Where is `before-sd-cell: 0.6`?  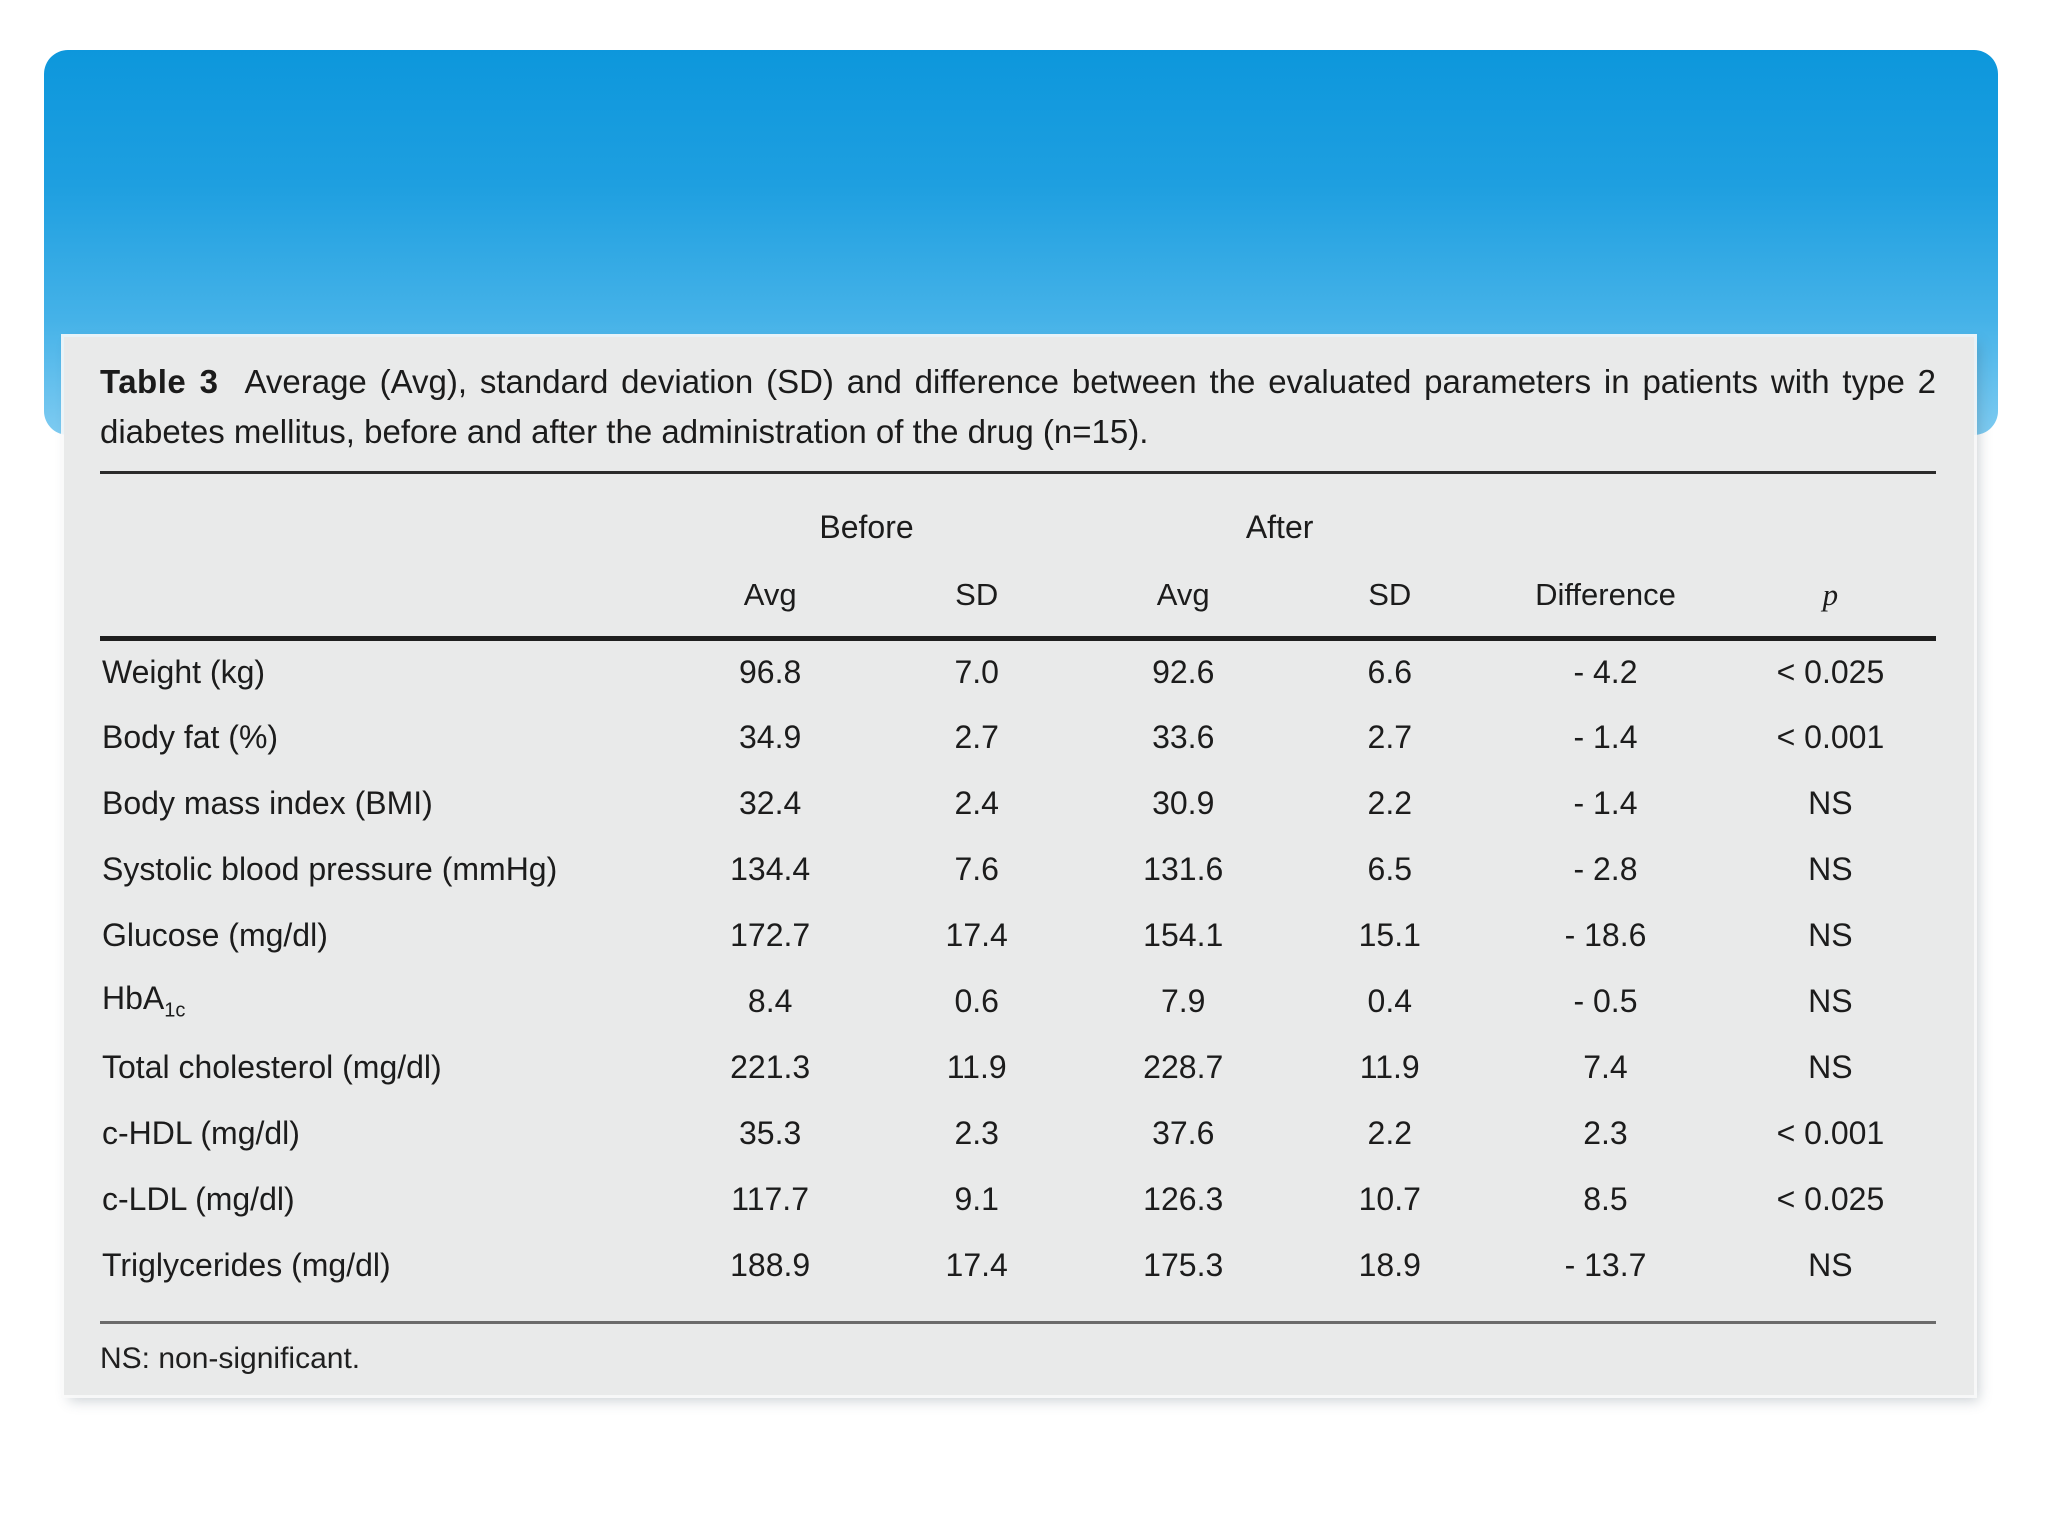 before-sd-cell: 0.6 is located at coordinates (976, 1001).